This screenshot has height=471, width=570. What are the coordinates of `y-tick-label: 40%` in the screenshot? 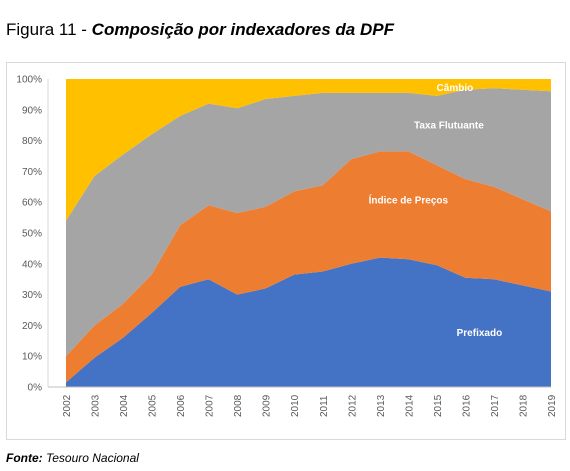 It's located at (32, 264).